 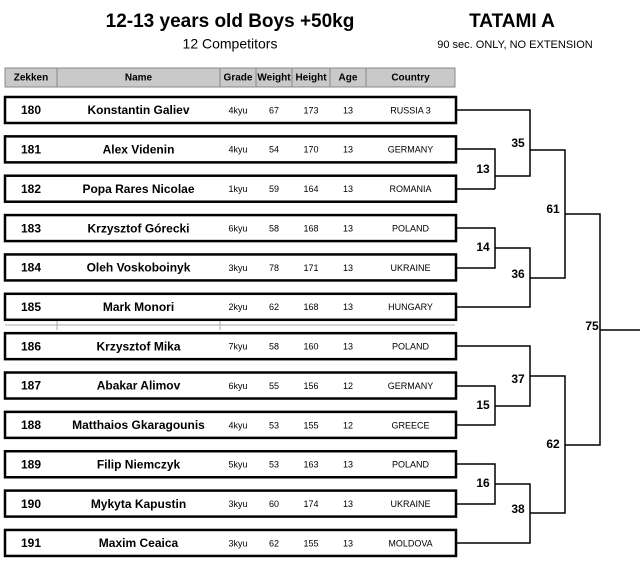 What do you see at coordinates (553, 209) in the screenshot?
I see `match-number: 61` at bounding box center [553, 209].